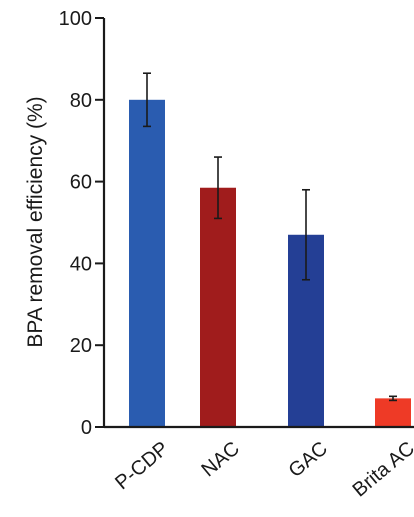 The height and width of the screenshot is (517, 414). I want to click on x-tick-label: GAC, so click(308, 459).